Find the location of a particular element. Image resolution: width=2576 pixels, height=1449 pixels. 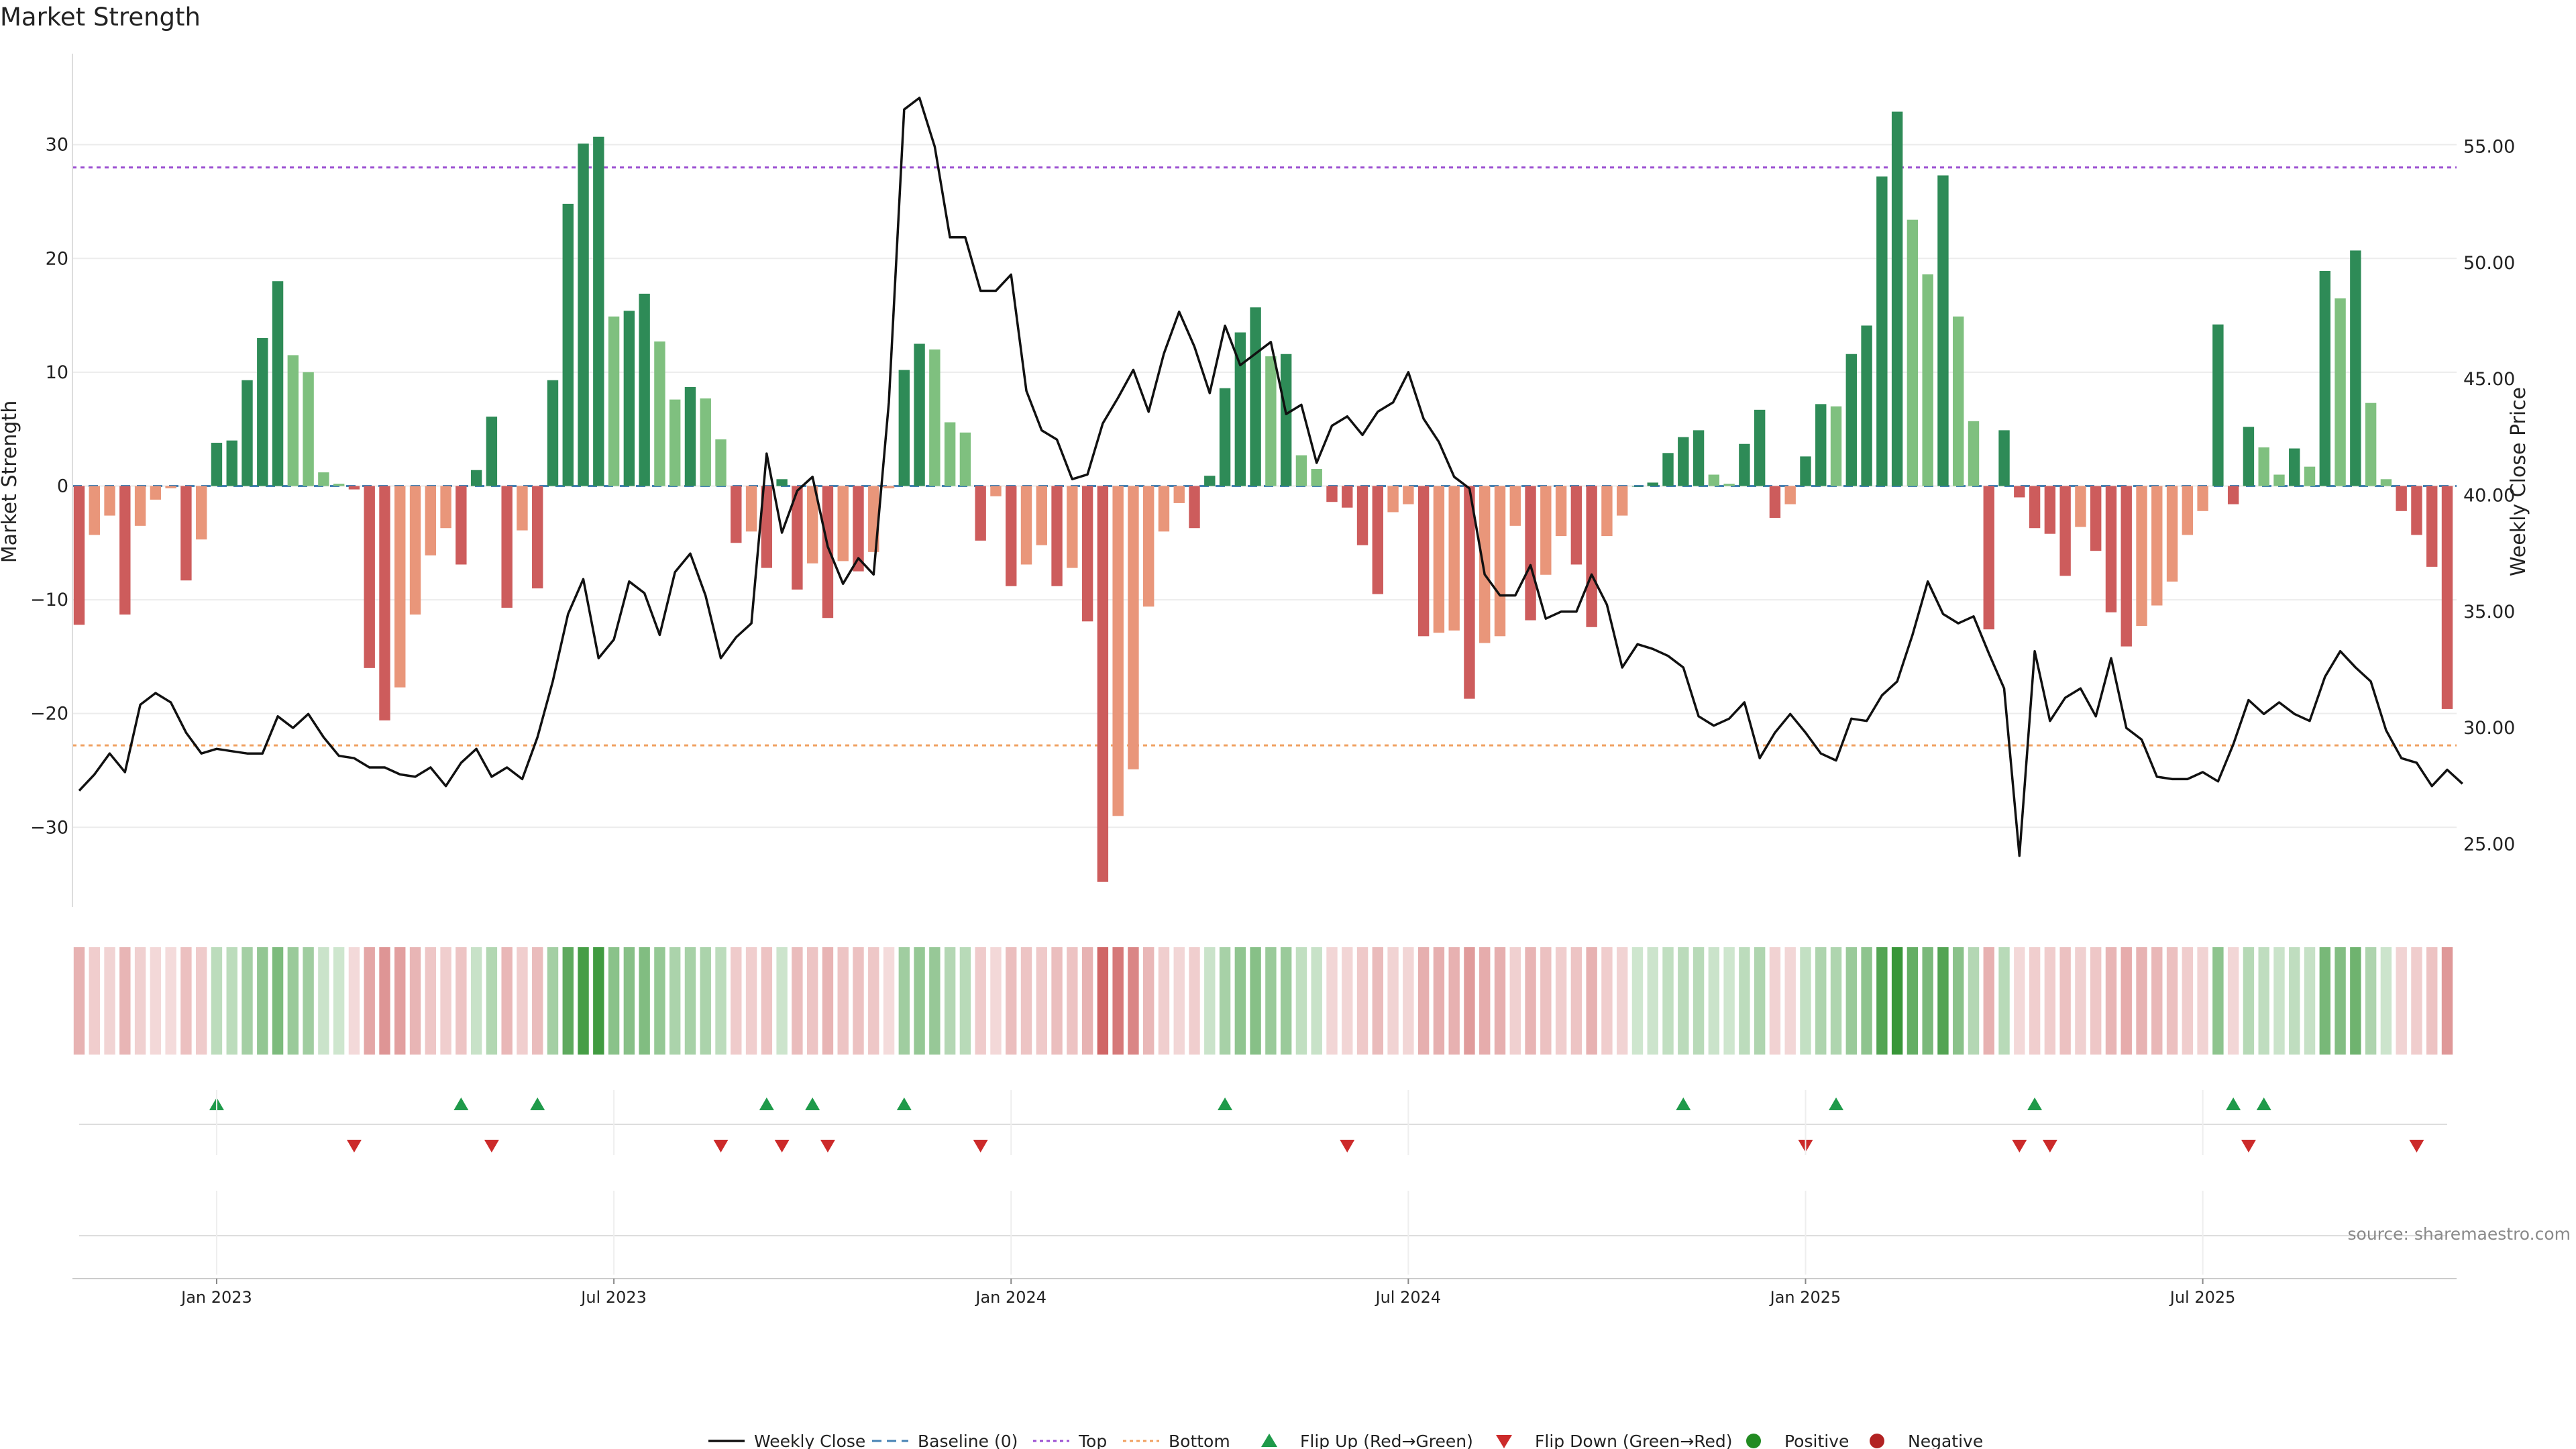

legend-label: Positive is located at coordinates (1816, 1440).